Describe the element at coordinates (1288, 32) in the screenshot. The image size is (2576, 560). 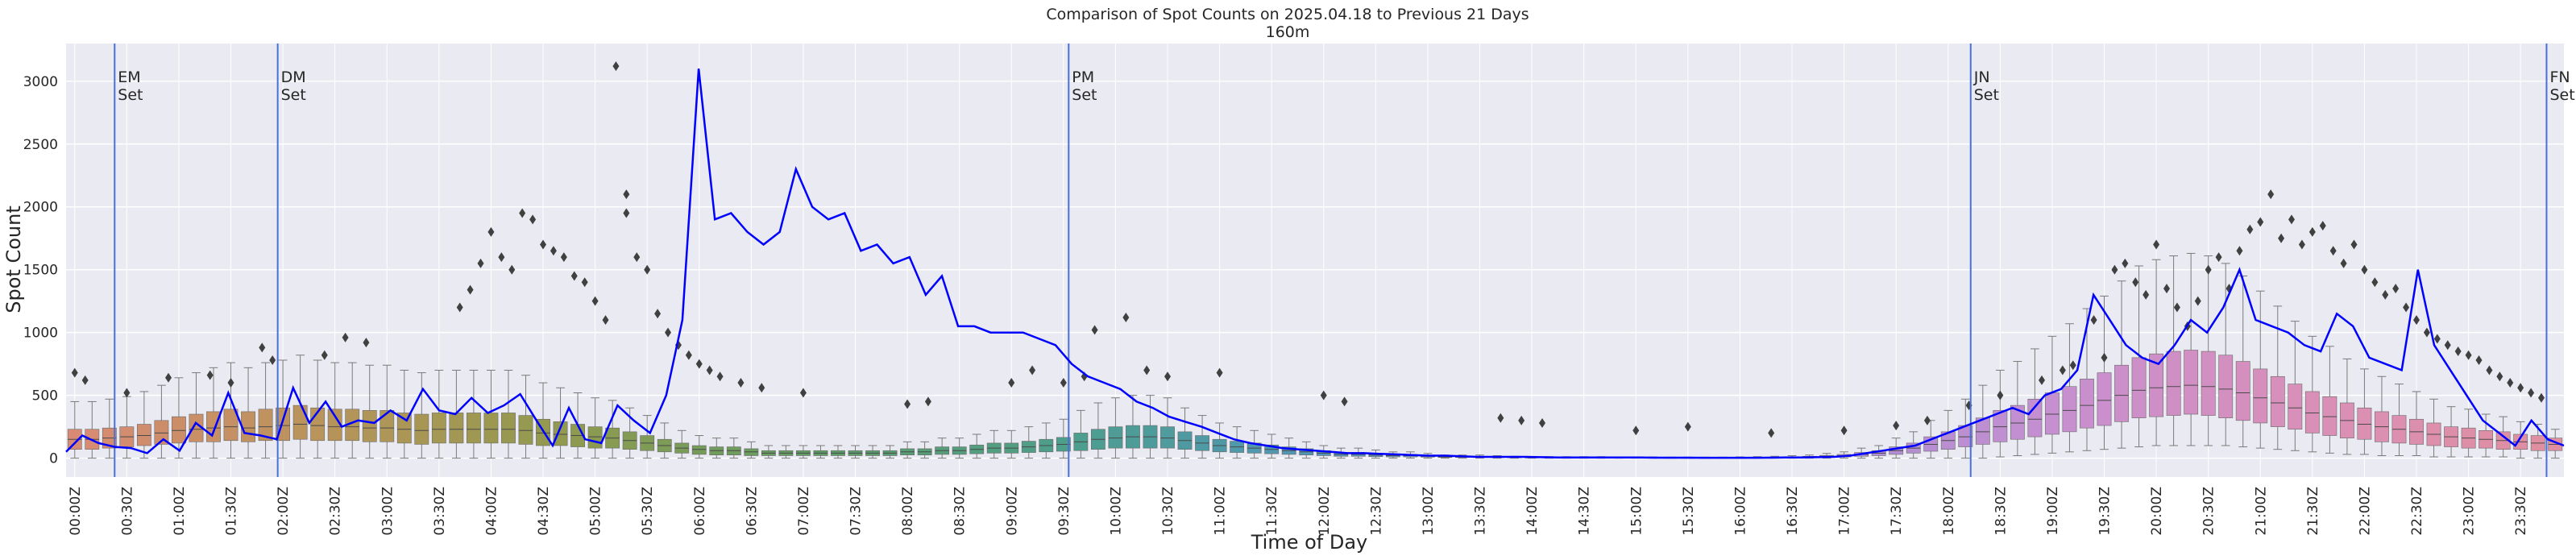
I see `chart-subtitle: 160m` at that location.